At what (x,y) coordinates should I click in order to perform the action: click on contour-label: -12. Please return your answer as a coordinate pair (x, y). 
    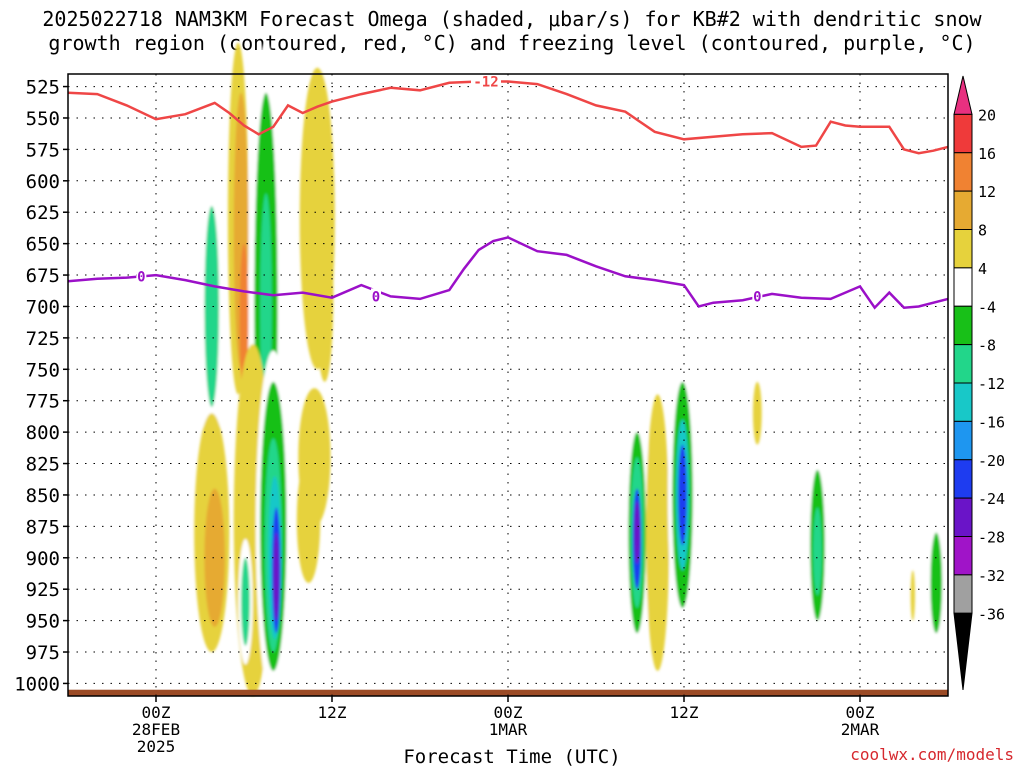
    Looking at the image, I should click on (485, 83).